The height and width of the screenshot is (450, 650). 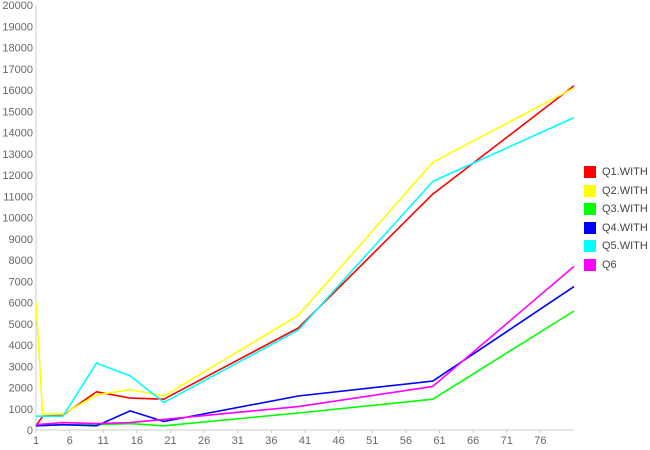 What do you see at coordinates (625, 227) in the screenshot?
I see `legend-label: Q4.WITH` at bounding box center [625, 227].